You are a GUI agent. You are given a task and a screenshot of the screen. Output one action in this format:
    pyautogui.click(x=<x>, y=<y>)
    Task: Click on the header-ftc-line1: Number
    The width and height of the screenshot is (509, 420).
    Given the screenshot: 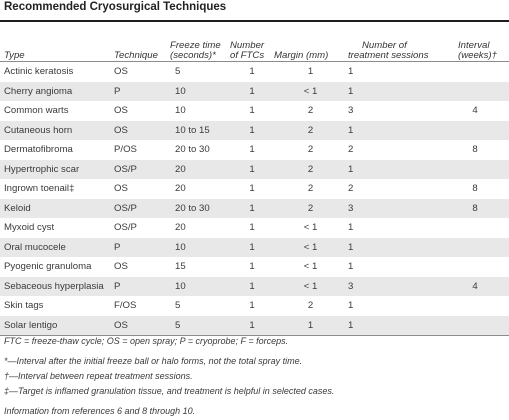 What is the action you would take?
    pyautogui.click(x=247, y=45)
    